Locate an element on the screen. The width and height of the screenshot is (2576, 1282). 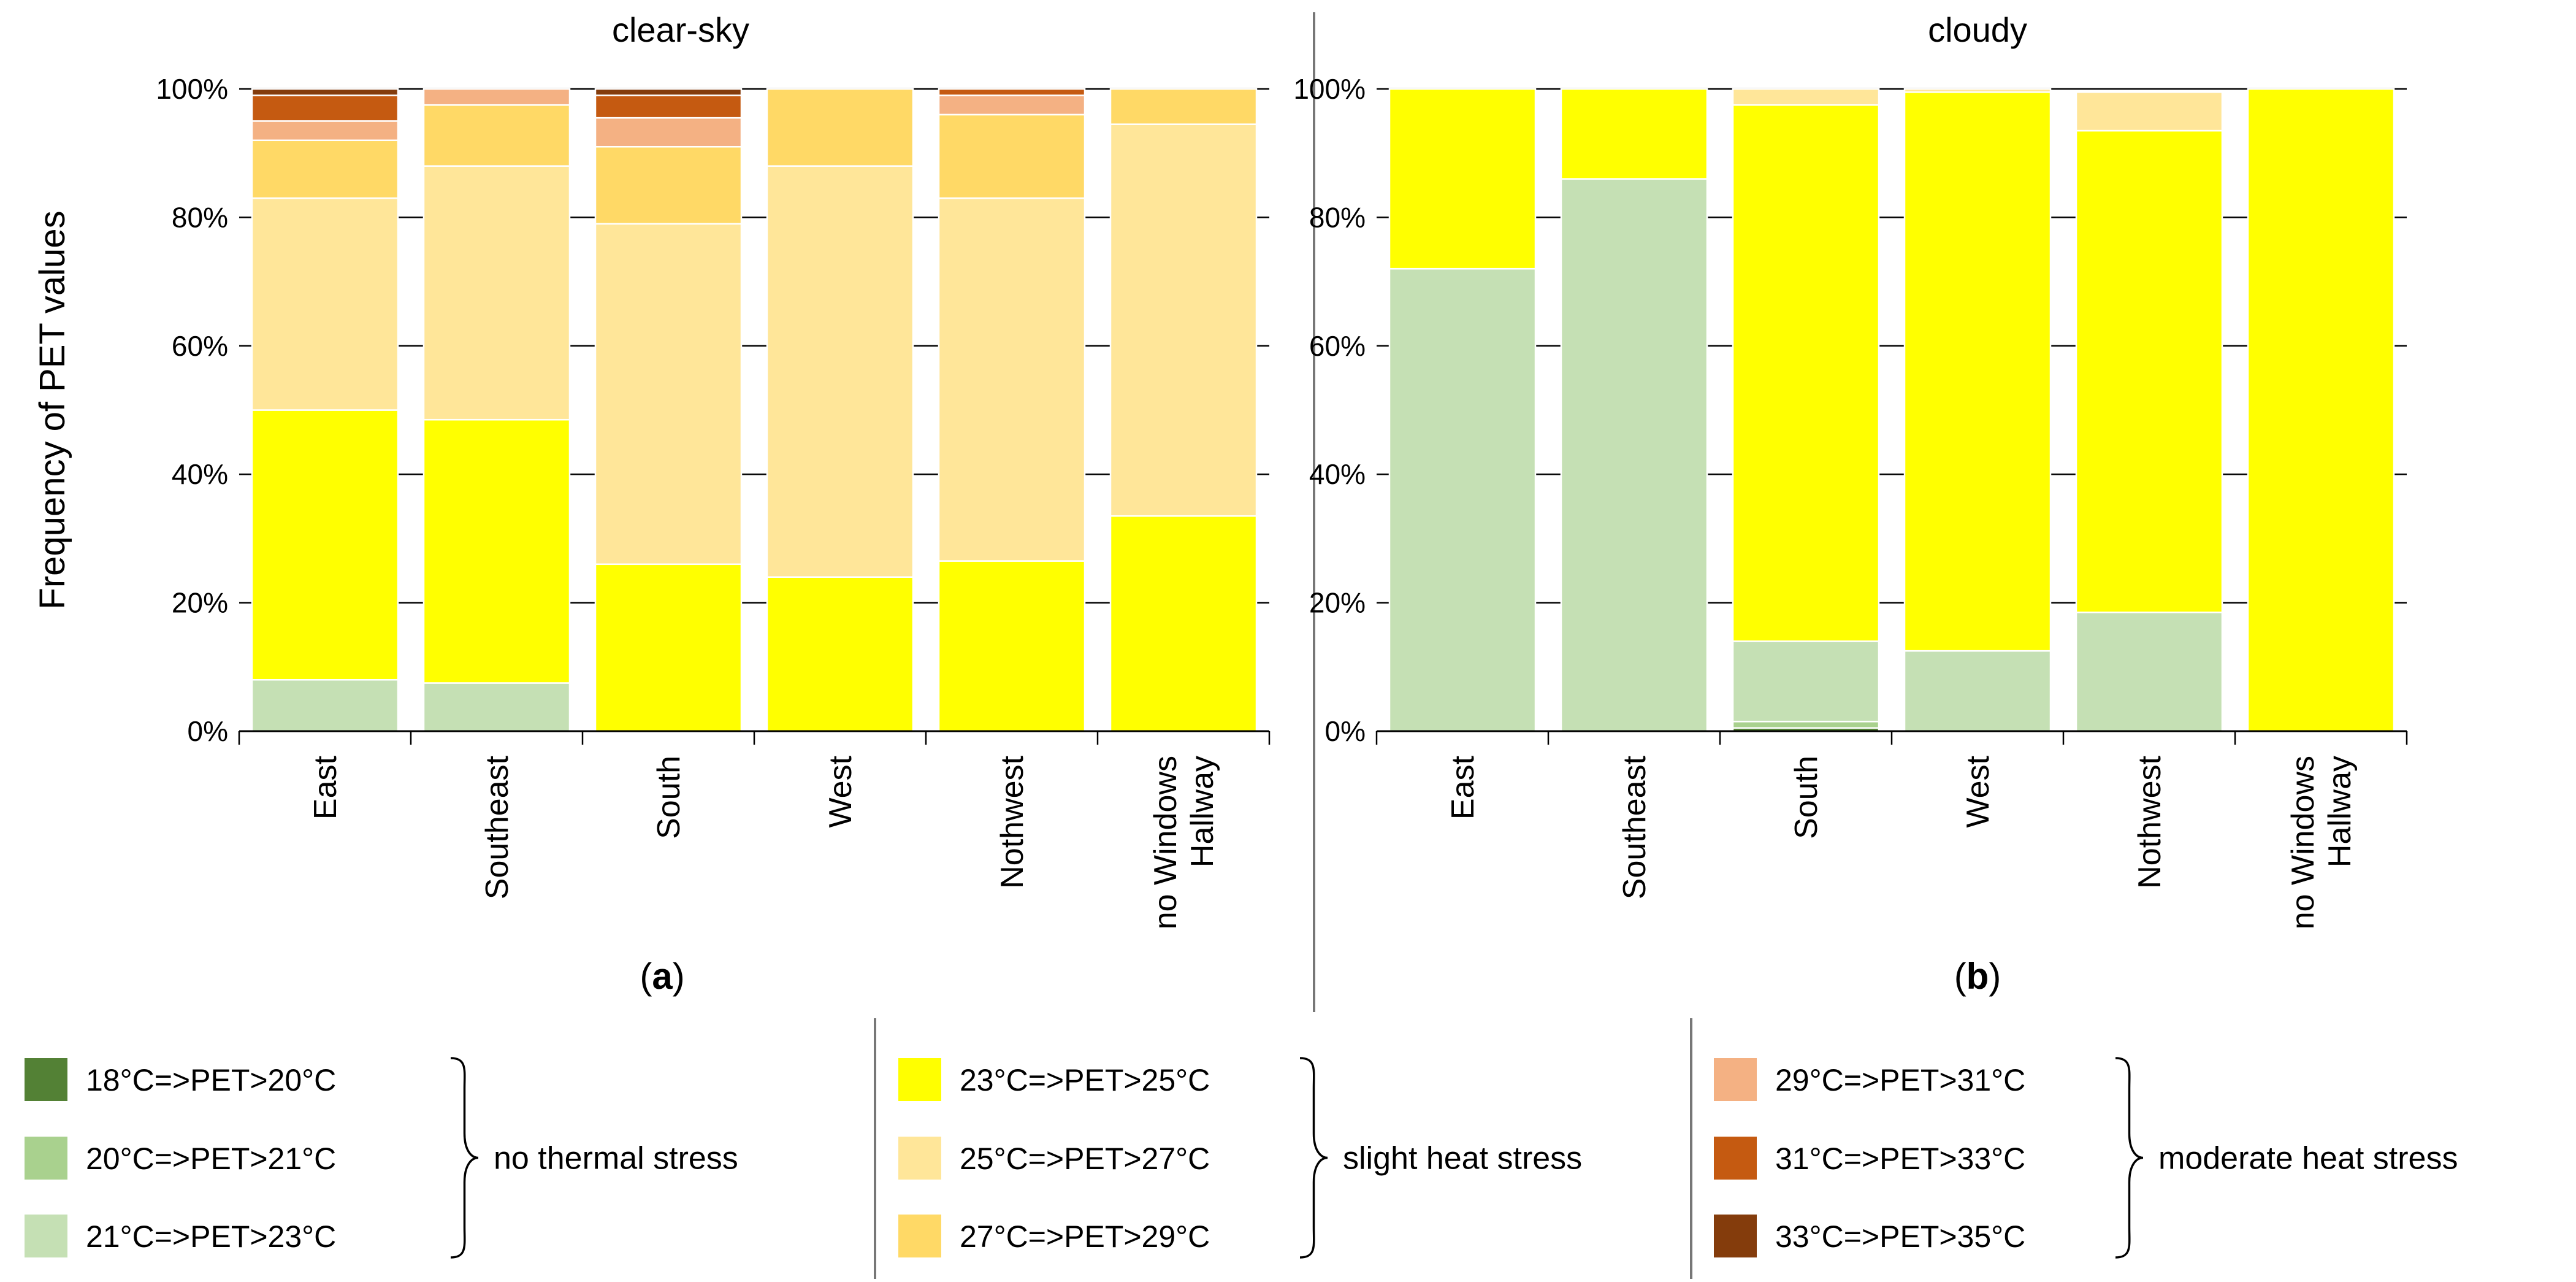
legend-label: 25°C=>PET>27°C is located at coordinates (1085, 1159).